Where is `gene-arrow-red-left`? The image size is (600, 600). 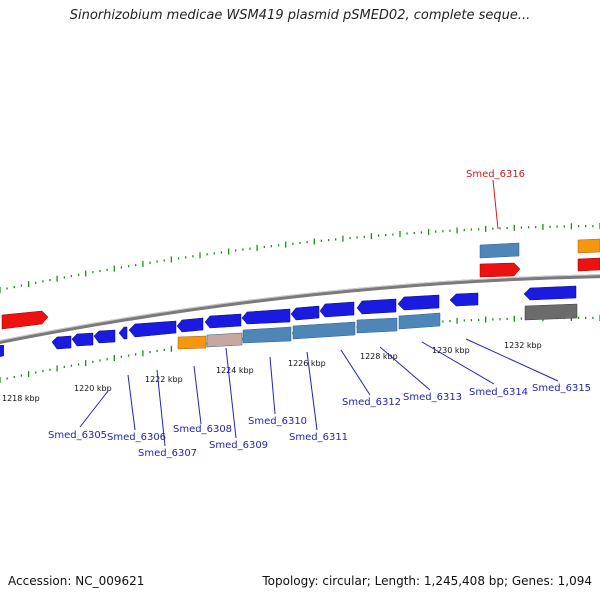
gene-arrow-red-left is located at coordinates (25, 320).